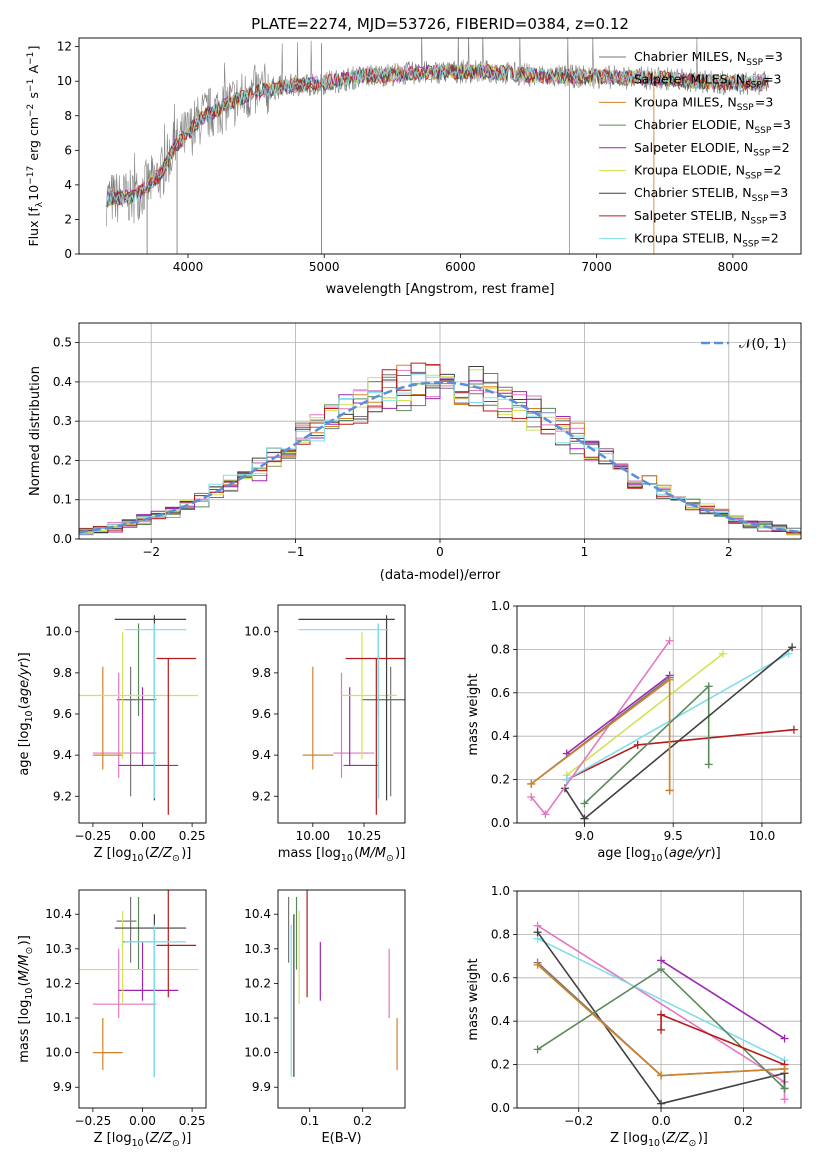 This screenshot has height=1170, width=819. I want to click on x-tick-label: 10.00, so click(313, 836).